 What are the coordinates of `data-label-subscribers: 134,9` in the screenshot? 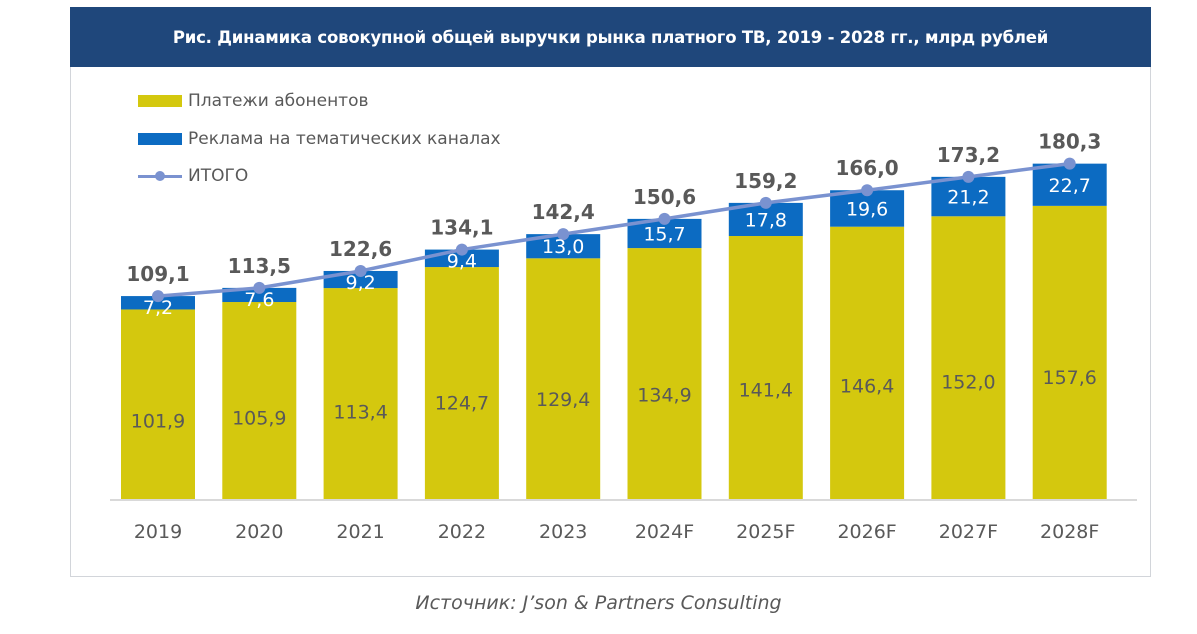 It's located at (664, 396).